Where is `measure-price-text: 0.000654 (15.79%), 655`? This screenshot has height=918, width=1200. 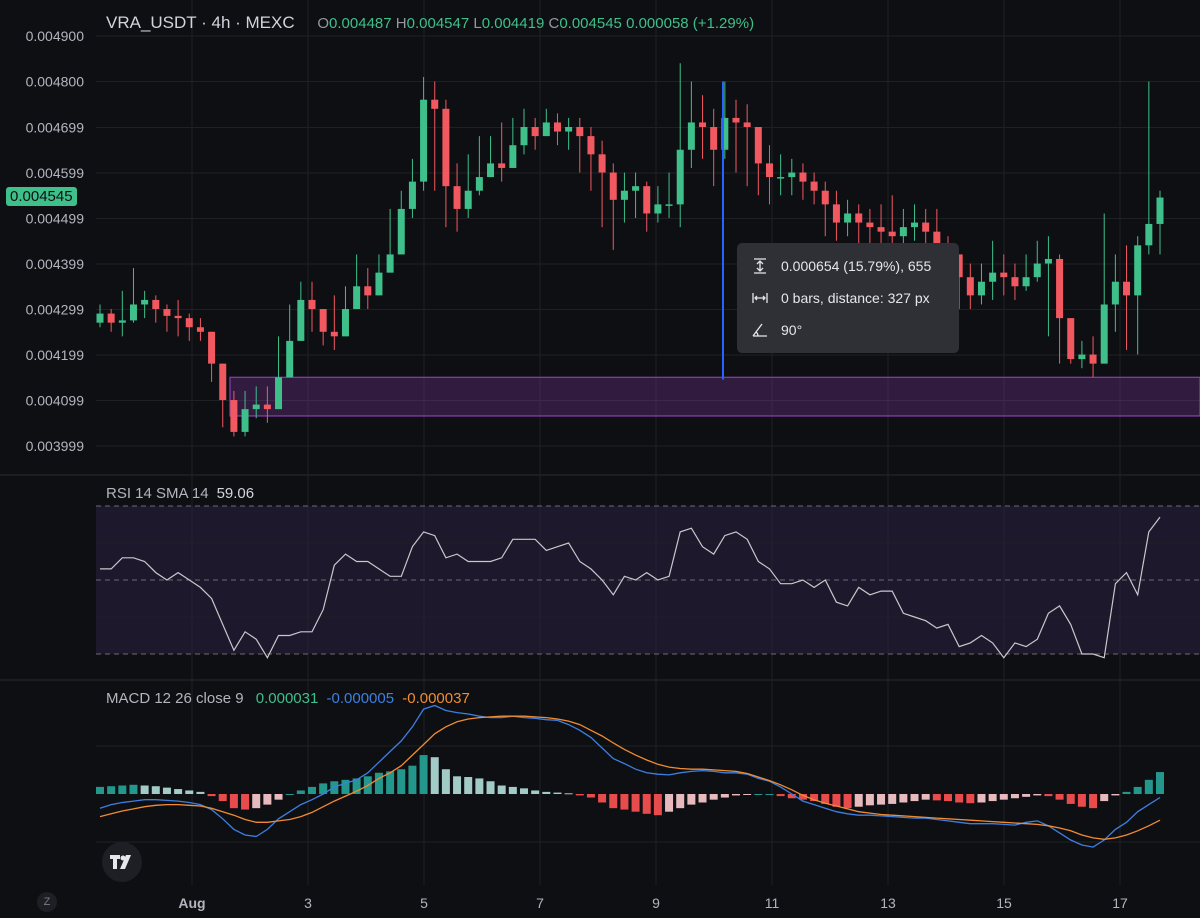 measure-price-text: 0.000654 (15.79%), 655 is located at coordinates (856, 266).